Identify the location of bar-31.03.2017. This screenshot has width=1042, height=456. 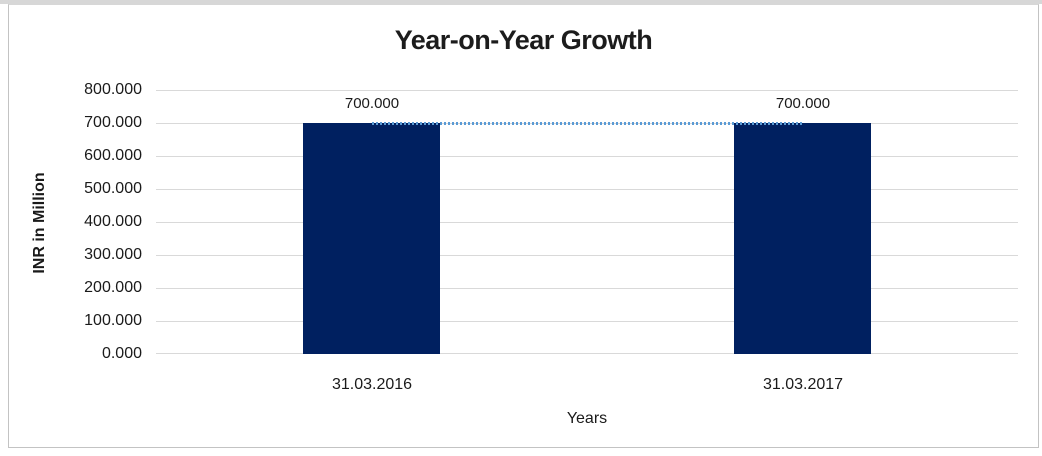
(802, 238).